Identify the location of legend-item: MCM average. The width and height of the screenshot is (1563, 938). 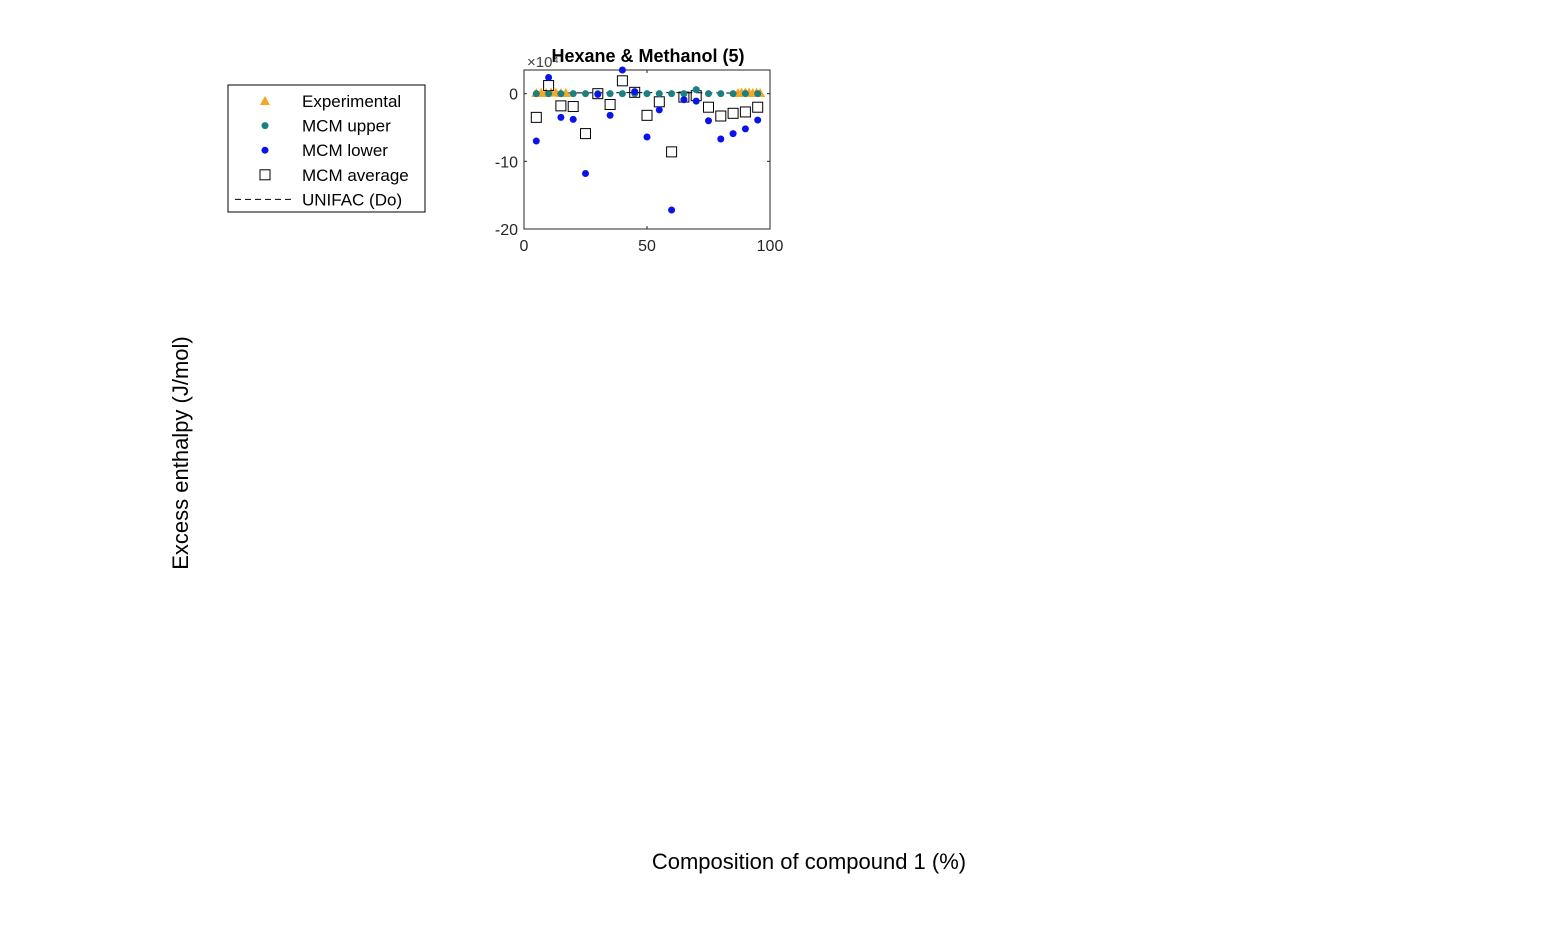
(334, 175).